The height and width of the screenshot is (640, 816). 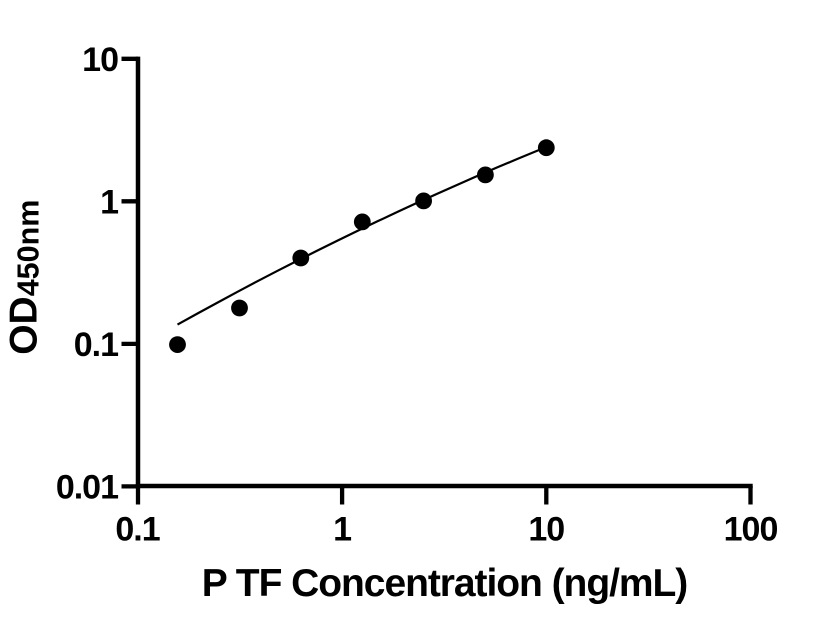 What do you see at coordinates (445, 583) in the screenshot?
I see `svg-text: P TF Concentration (ng/mL)` at bounding box center [445, 583].